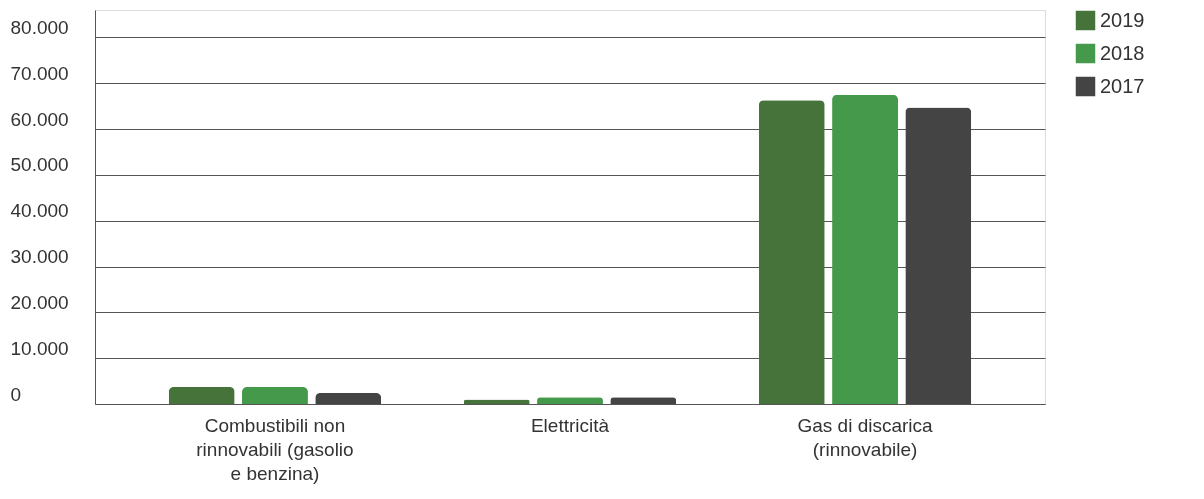  I want to click on legend-label: 2019, so click(1122, 19).